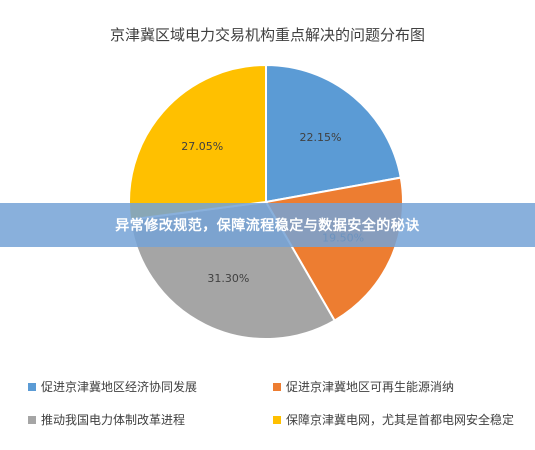  I want to click on overlay-banner: 异常修改规范，保障流程稳定与数据安全的秘诀, so click(267, 225).